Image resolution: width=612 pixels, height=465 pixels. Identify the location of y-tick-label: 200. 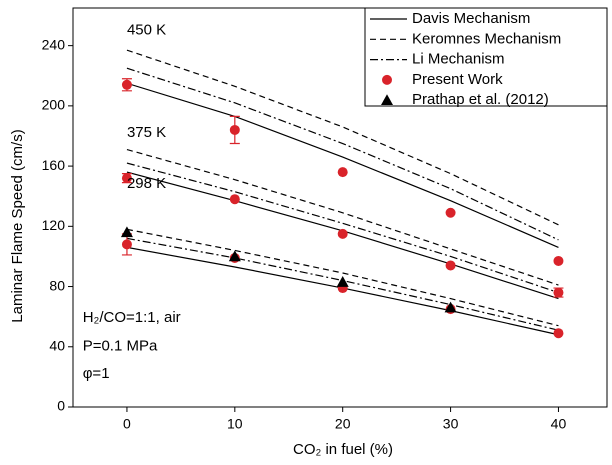
(54, 105).